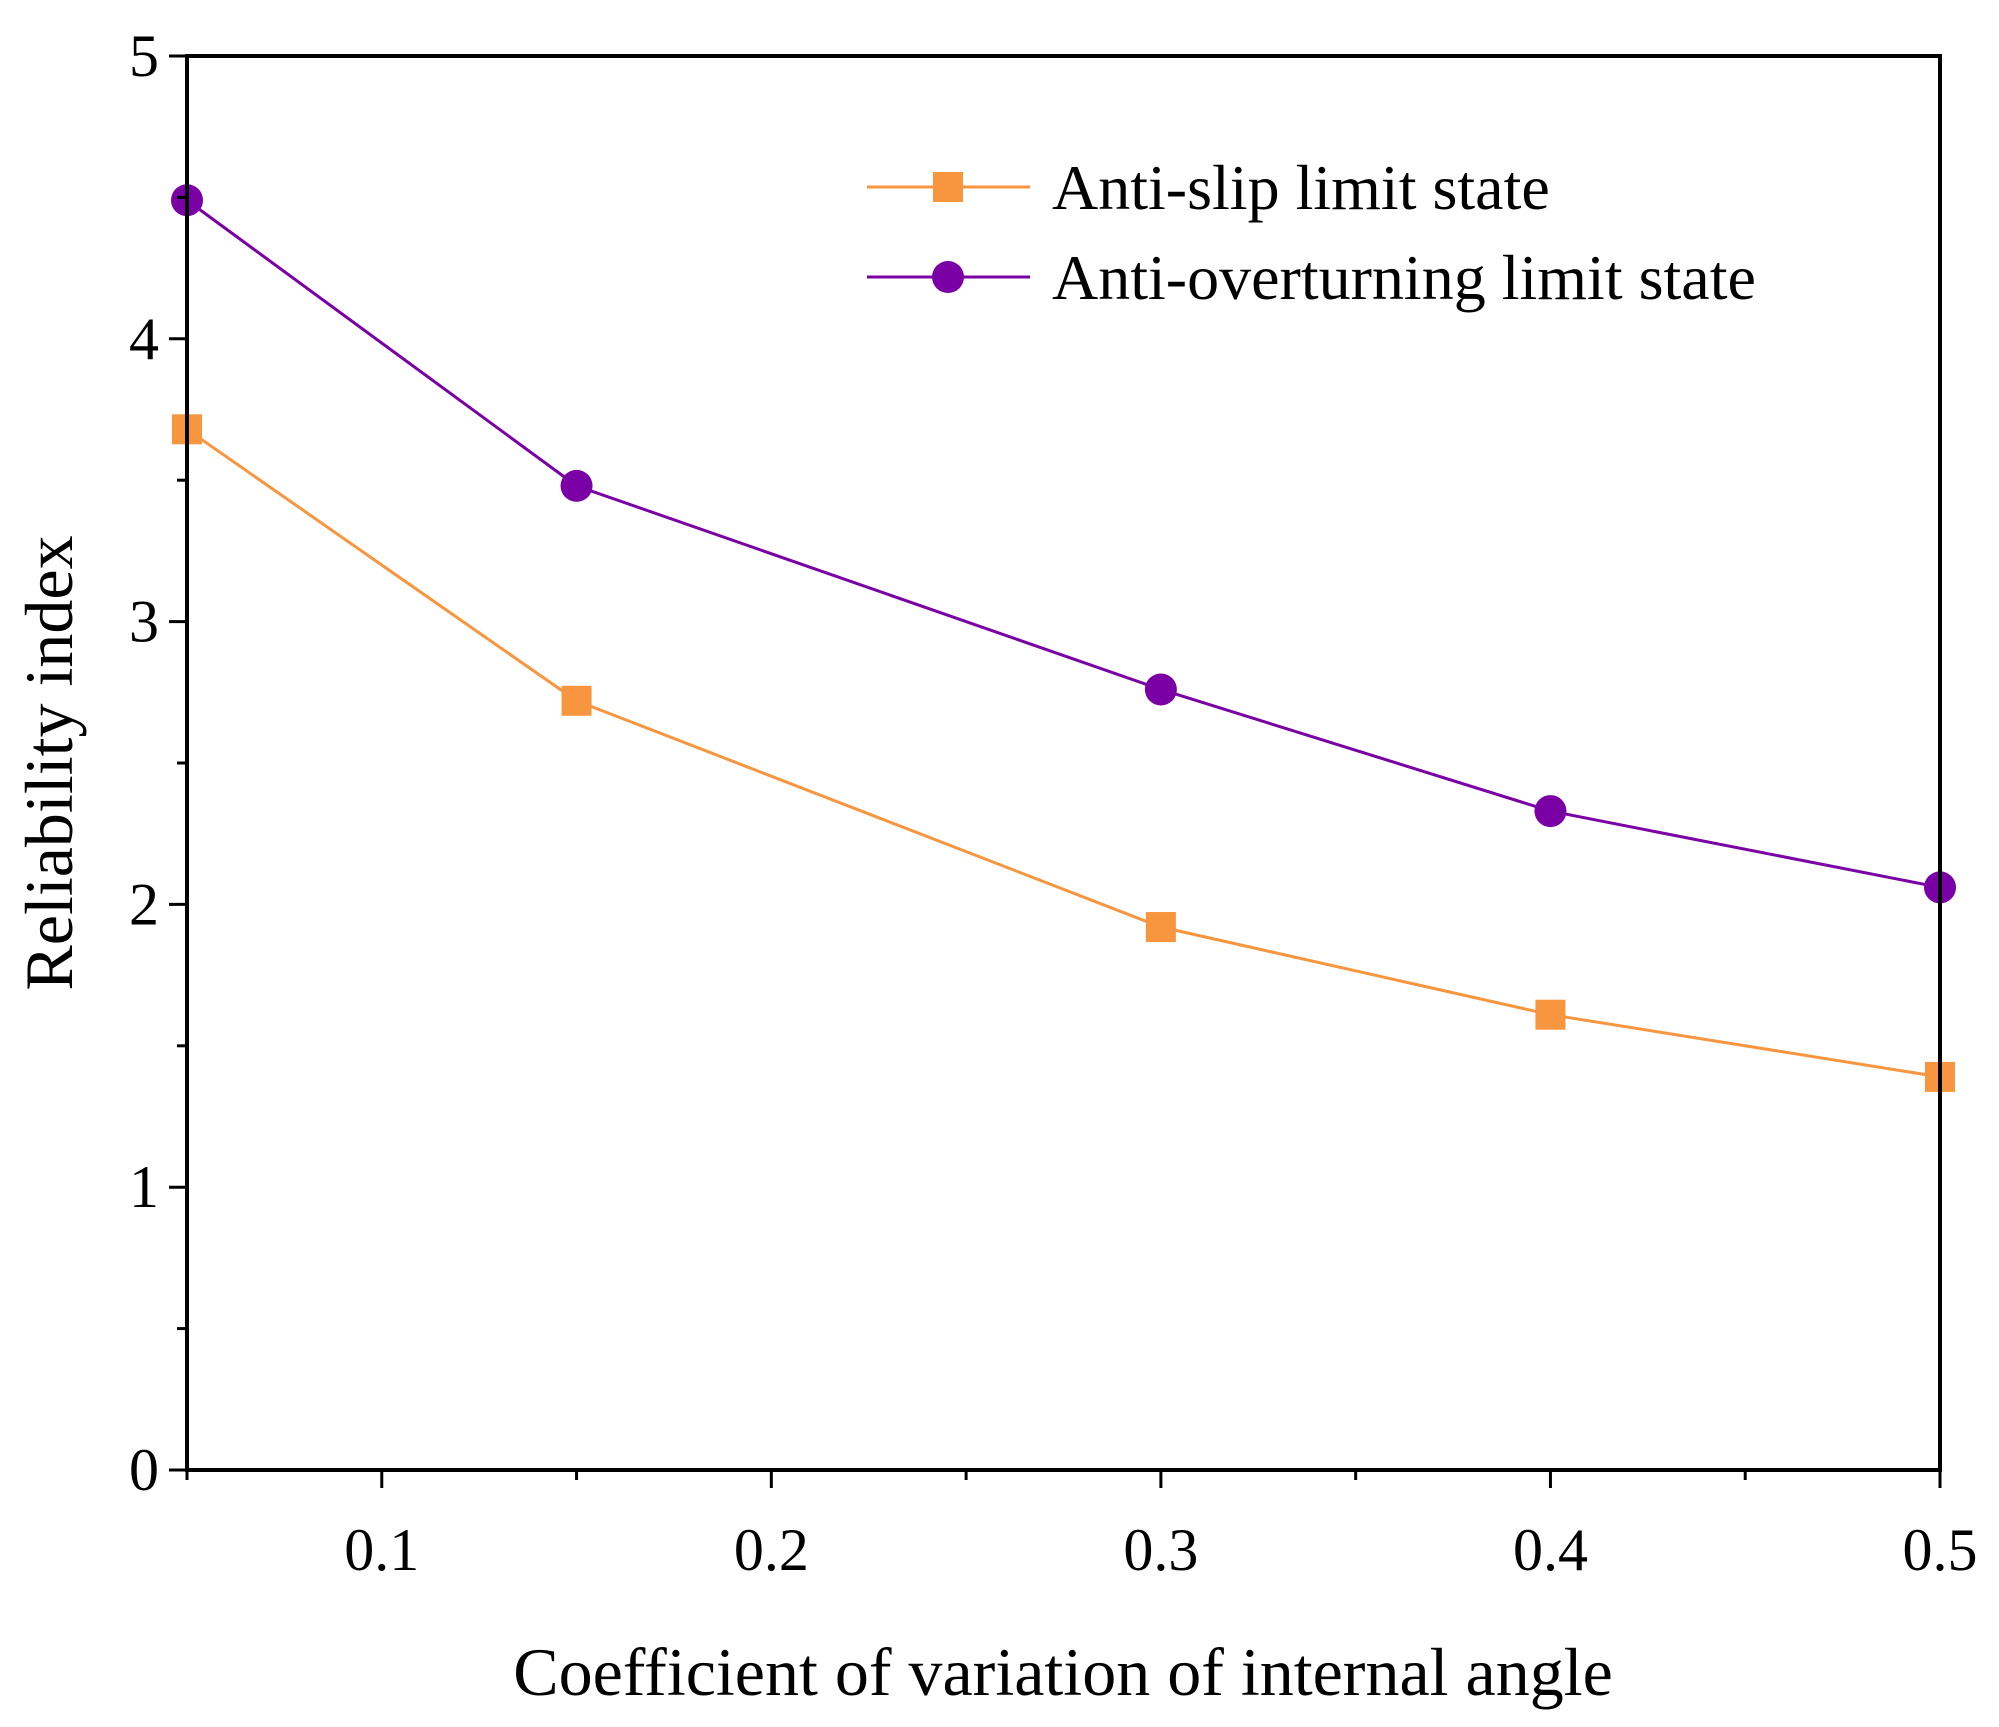  I want to click on x-tick-label: 0.1, so click(381, 1550).